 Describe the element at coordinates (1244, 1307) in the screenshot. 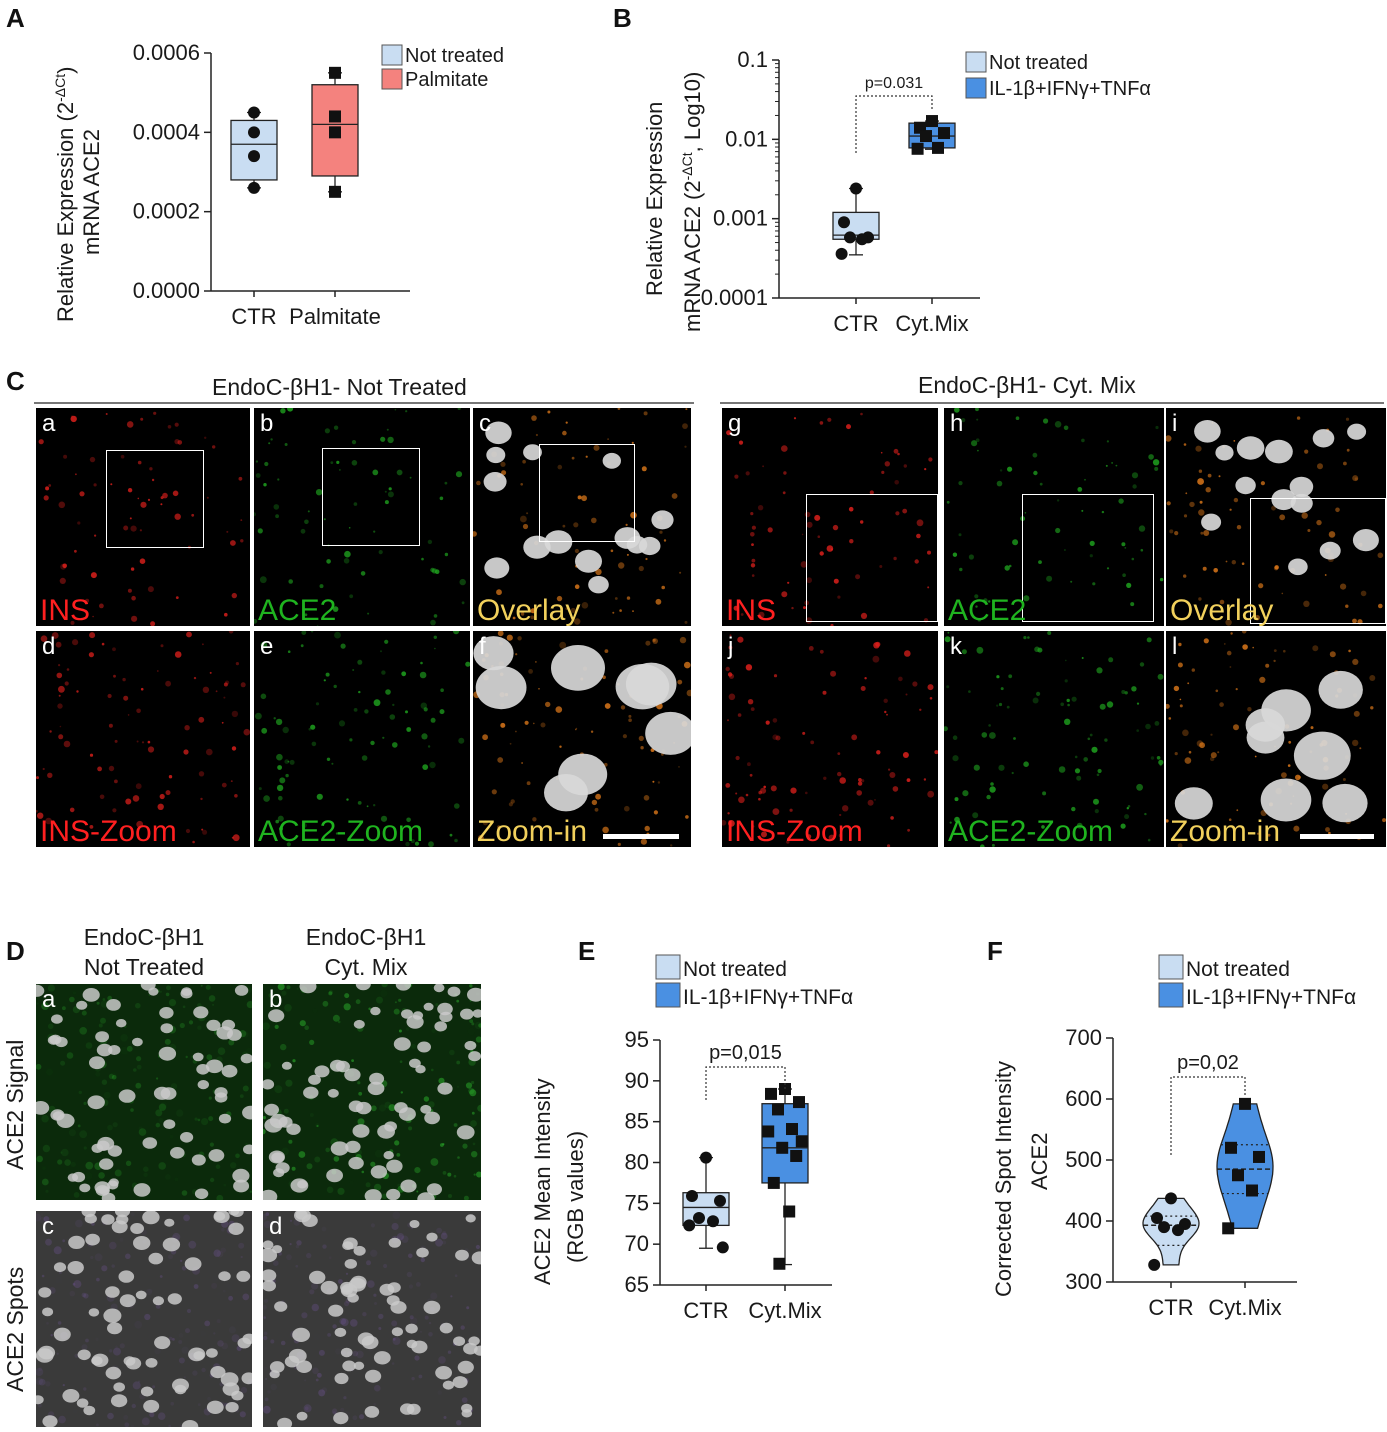

I see `chart-f-xtick-label: Cyt.Mix` at that location.